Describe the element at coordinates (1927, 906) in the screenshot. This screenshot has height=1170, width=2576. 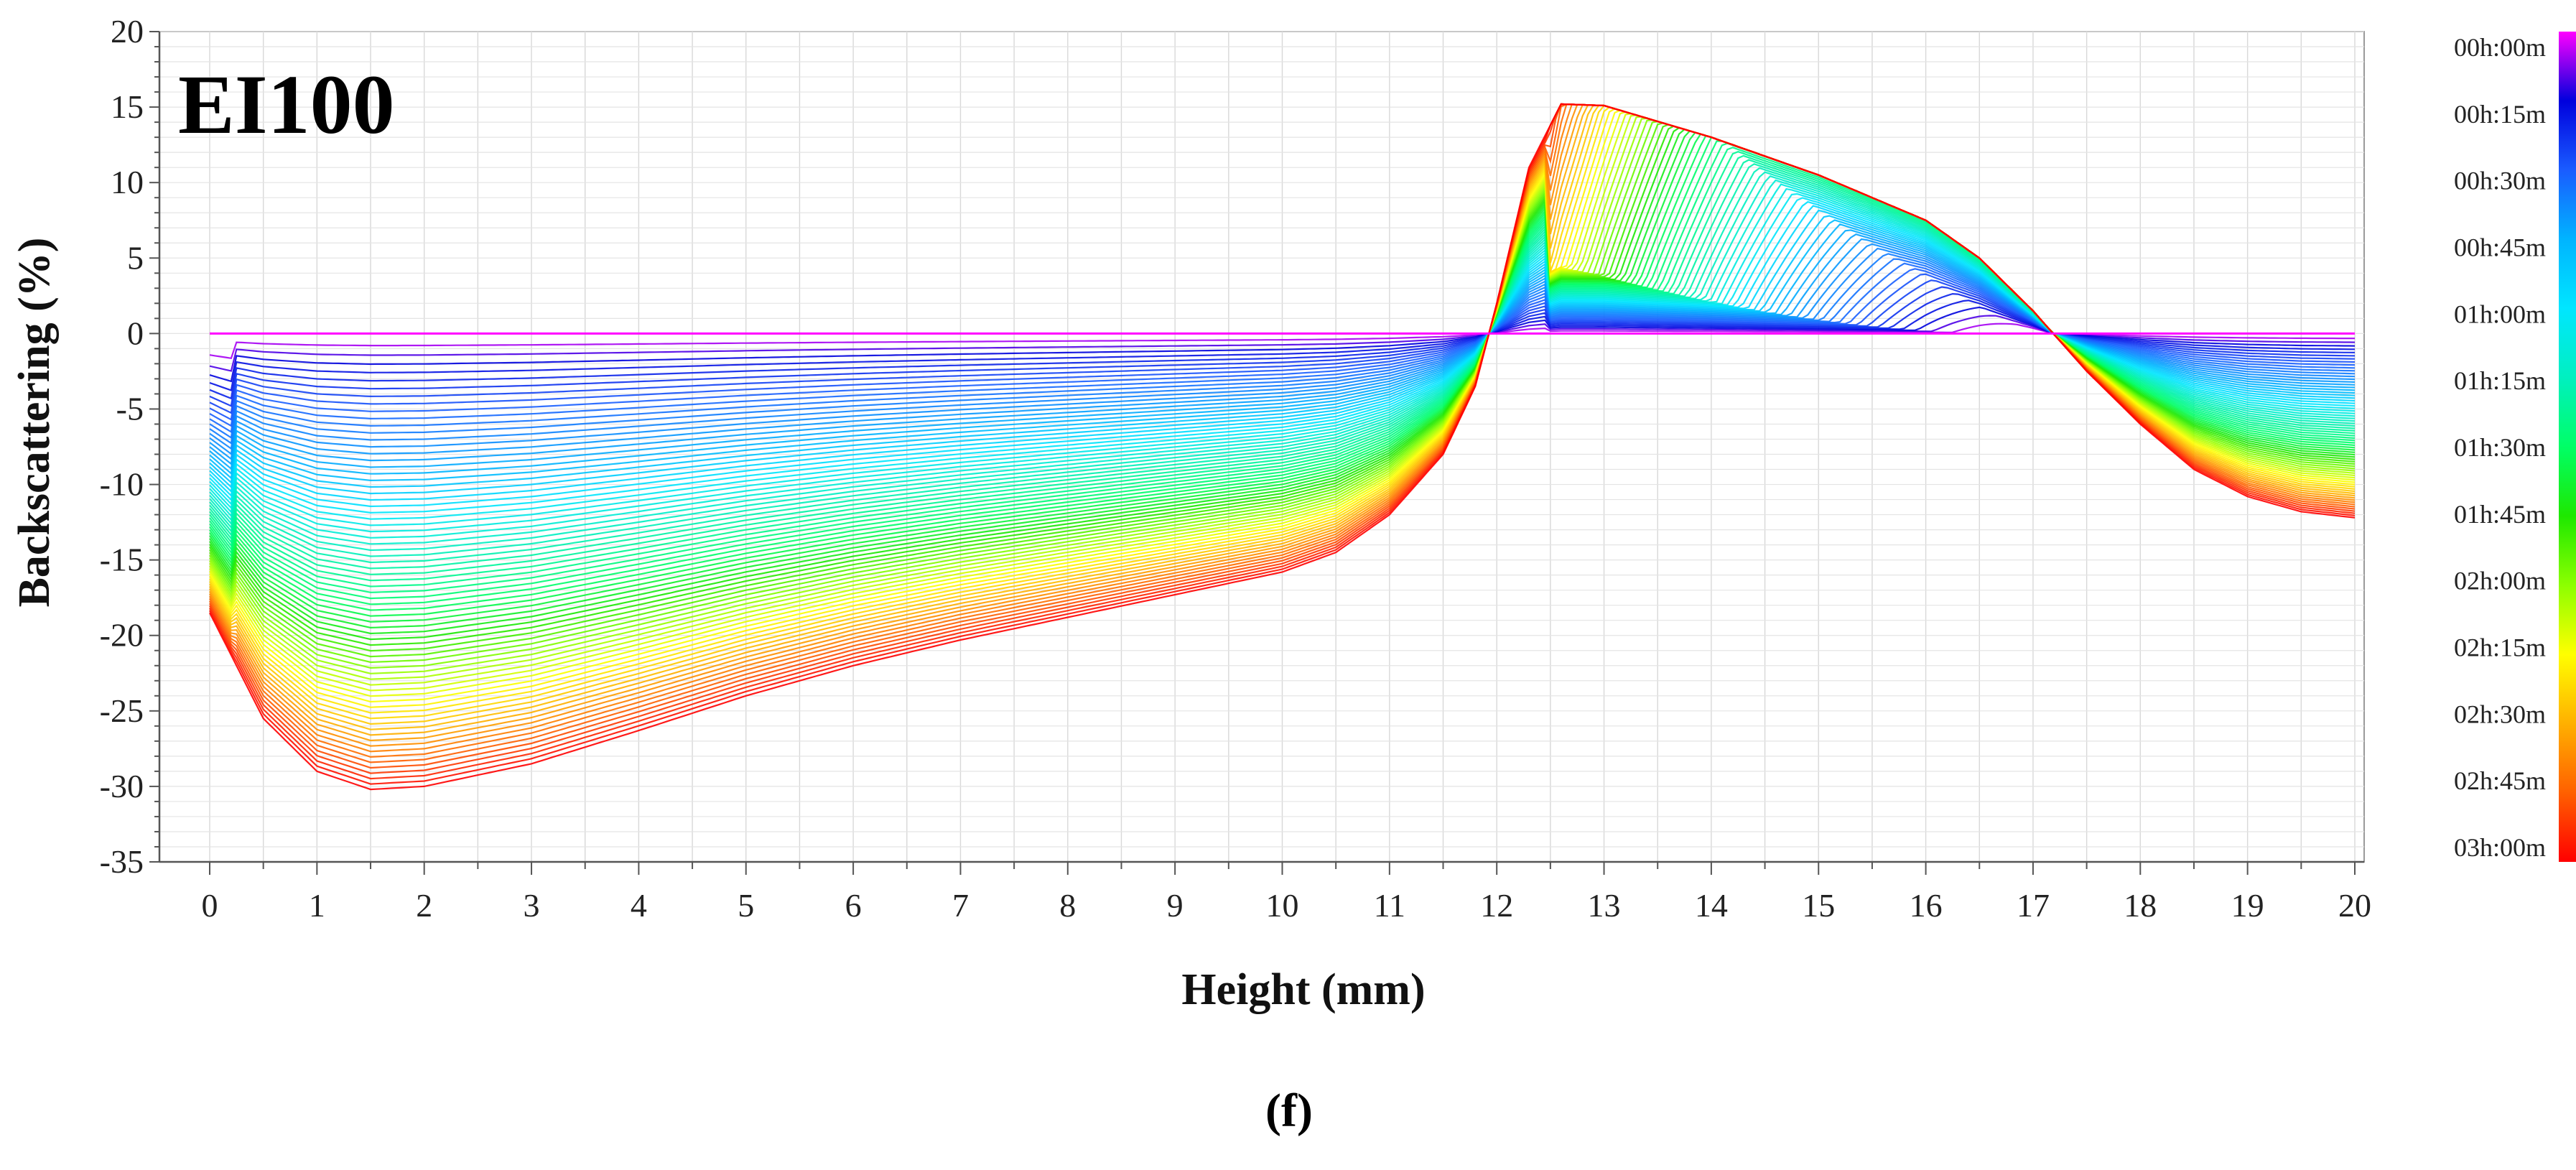
I see `x-tick-label: 16` at that location.